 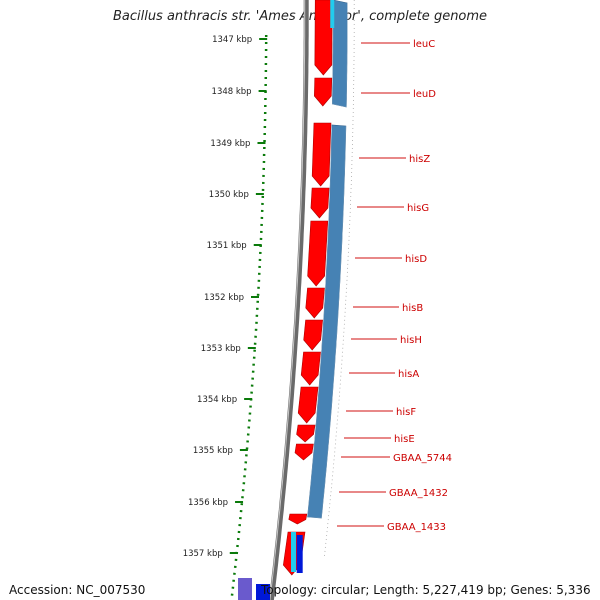 What do you see at coordinates (203, 554) in the screenshot?
I see `ruler-tick-label: 1357 kbp` at bounding box center [203, 554].